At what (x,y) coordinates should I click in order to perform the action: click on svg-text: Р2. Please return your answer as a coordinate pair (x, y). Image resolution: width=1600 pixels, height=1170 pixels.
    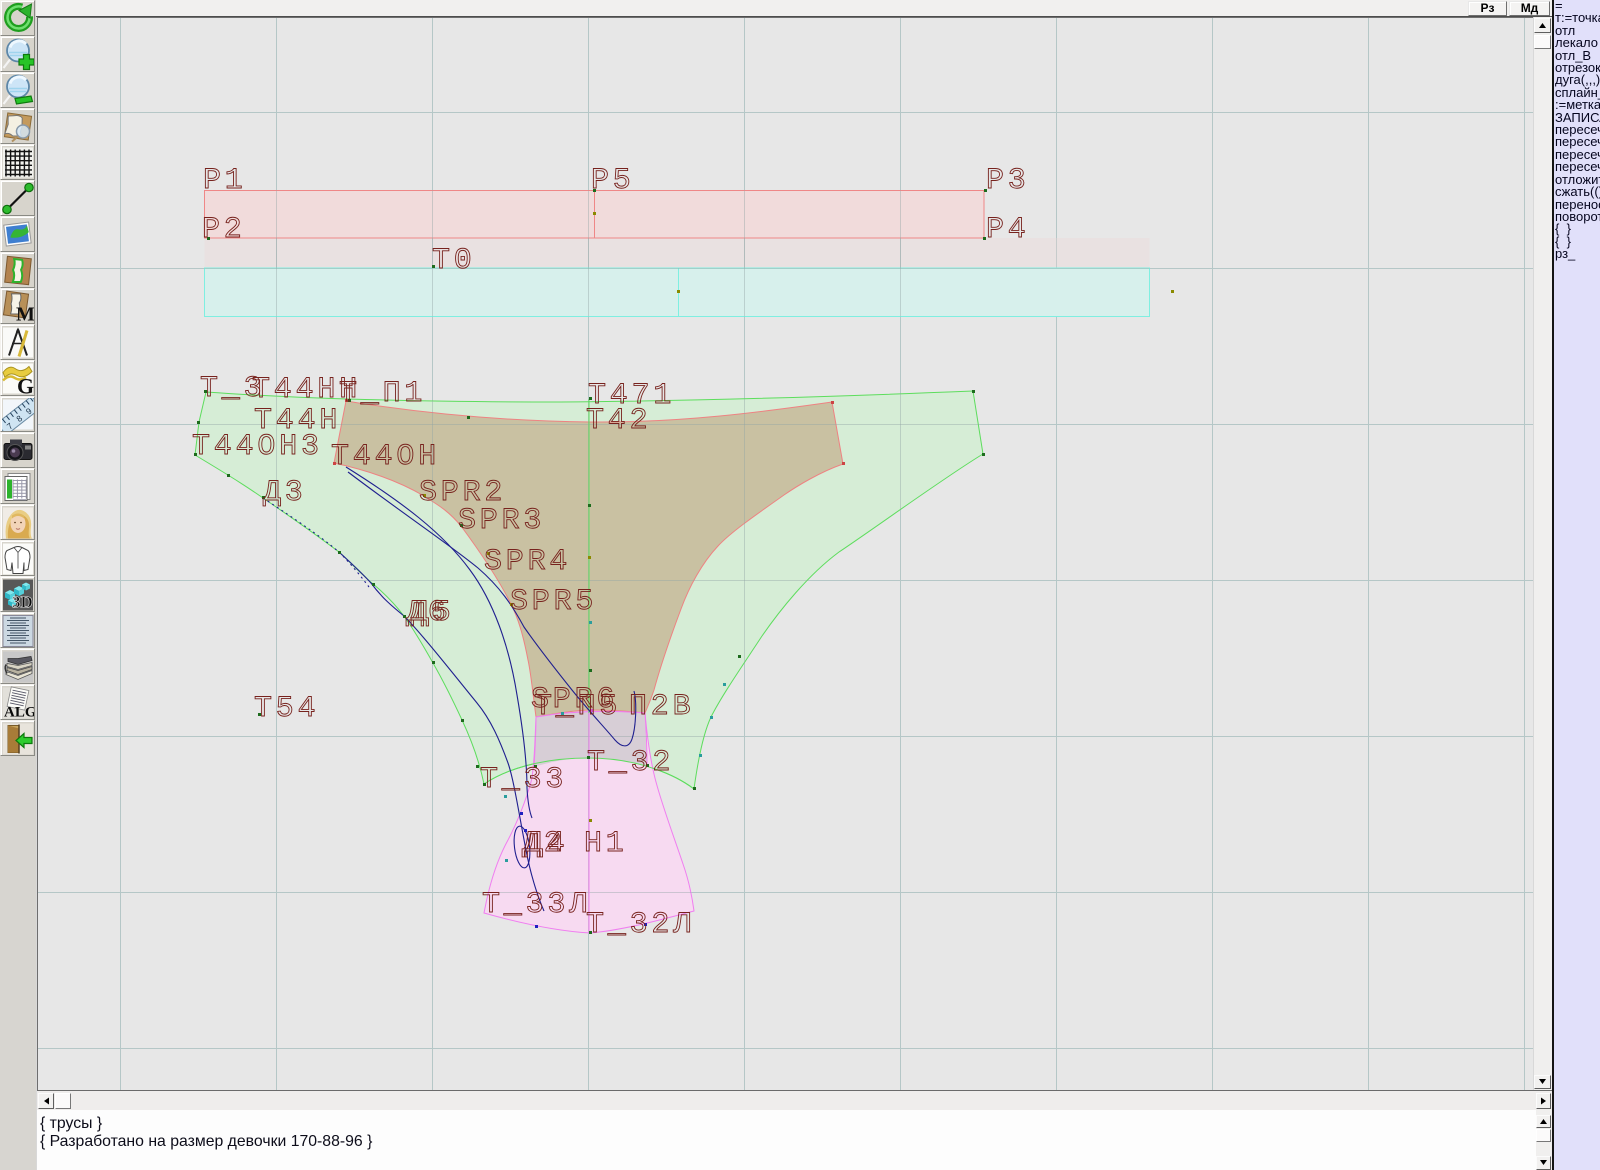
    Looking at the image, I should click on (224, 230).